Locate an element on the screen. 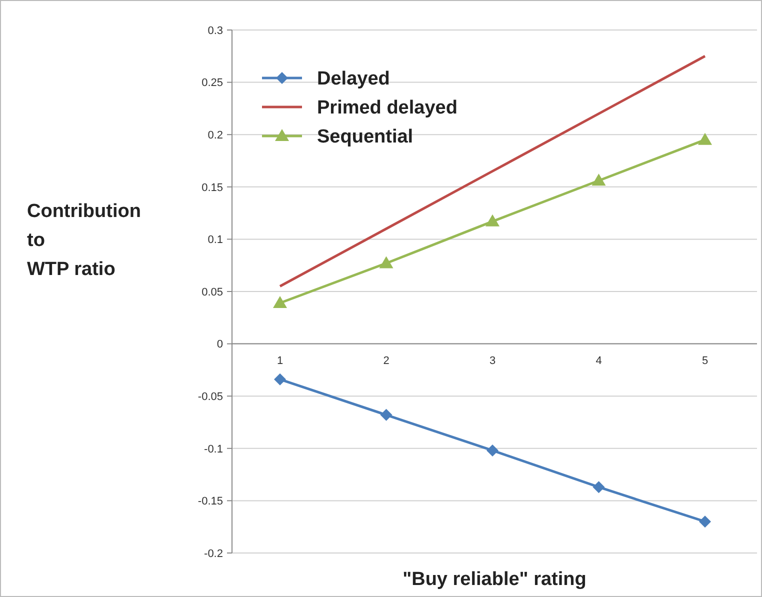  y-tick-label: 0.15 is located at coordinates (212, 188).